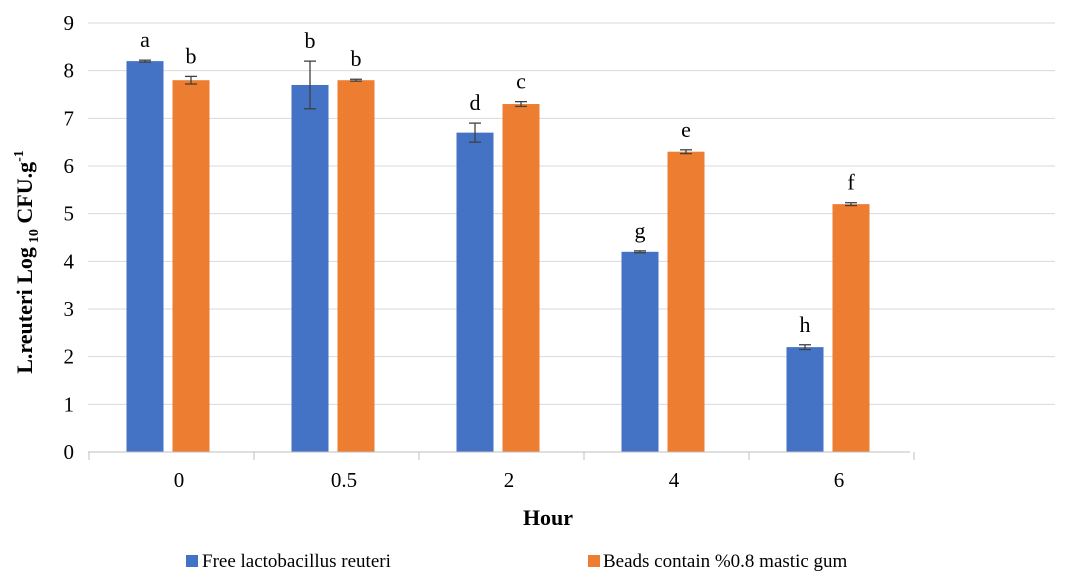 Image resolution: width=1067 pixels, height=576 pixels. What do you see at coordinates (839, 480) in the screenshot?
I see `x-tick-label-6: 6` at bounding box center [839, 480].